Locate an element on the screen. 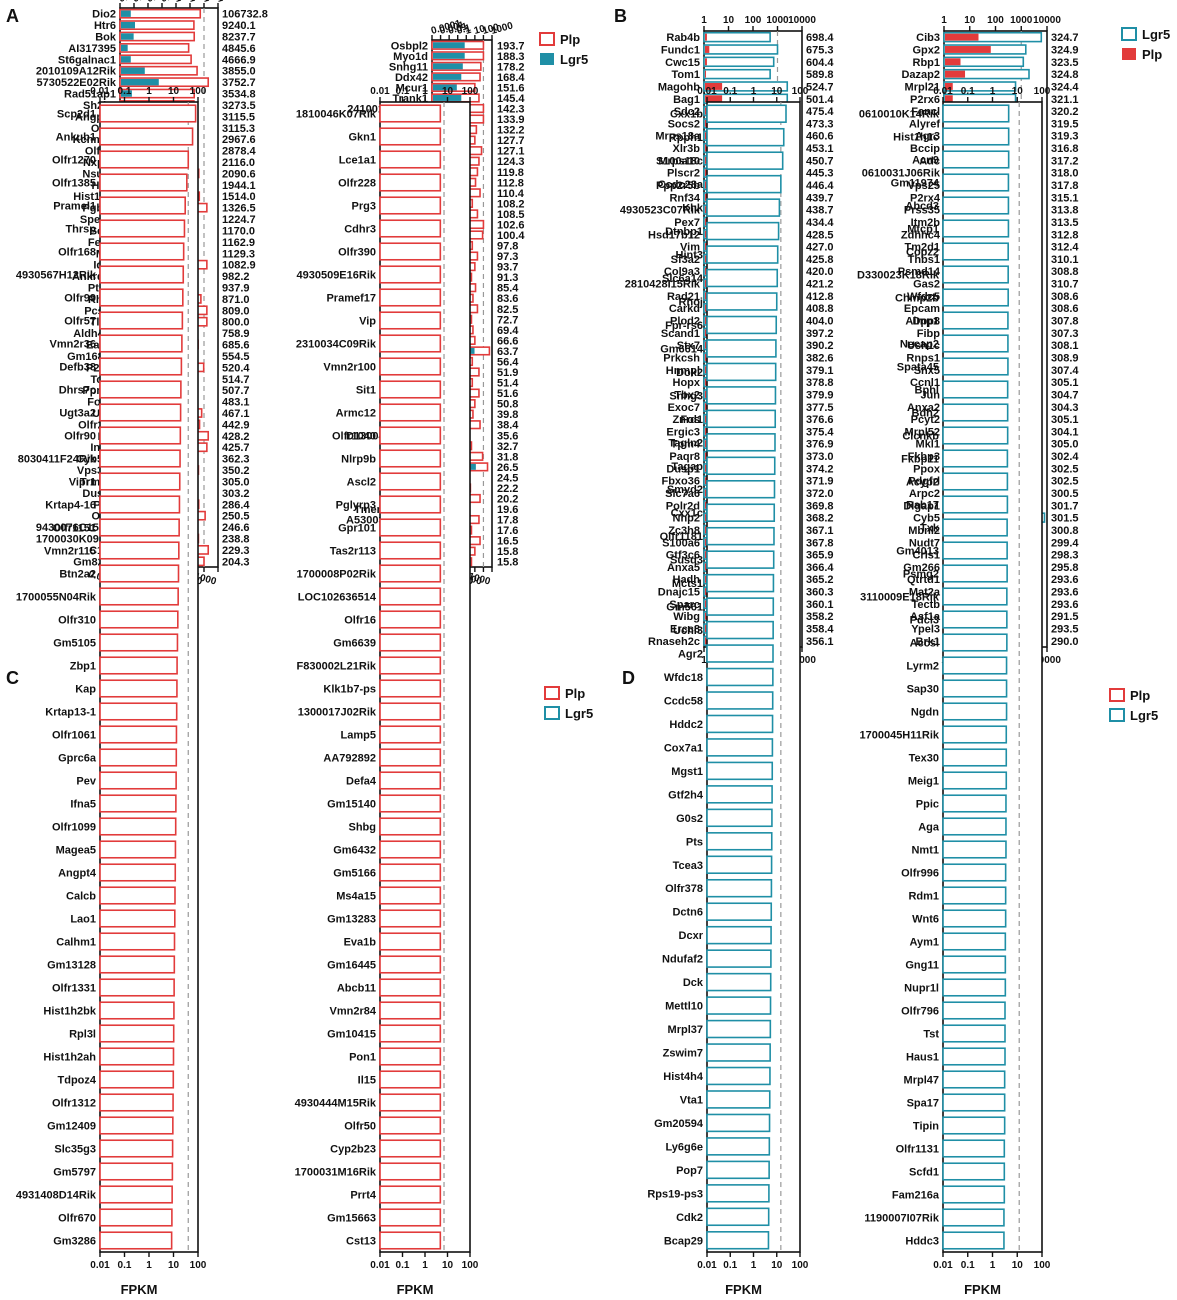 The image size is (1177, 1300). fold-change-value: 97.3 is located at coordinates (507, 257).